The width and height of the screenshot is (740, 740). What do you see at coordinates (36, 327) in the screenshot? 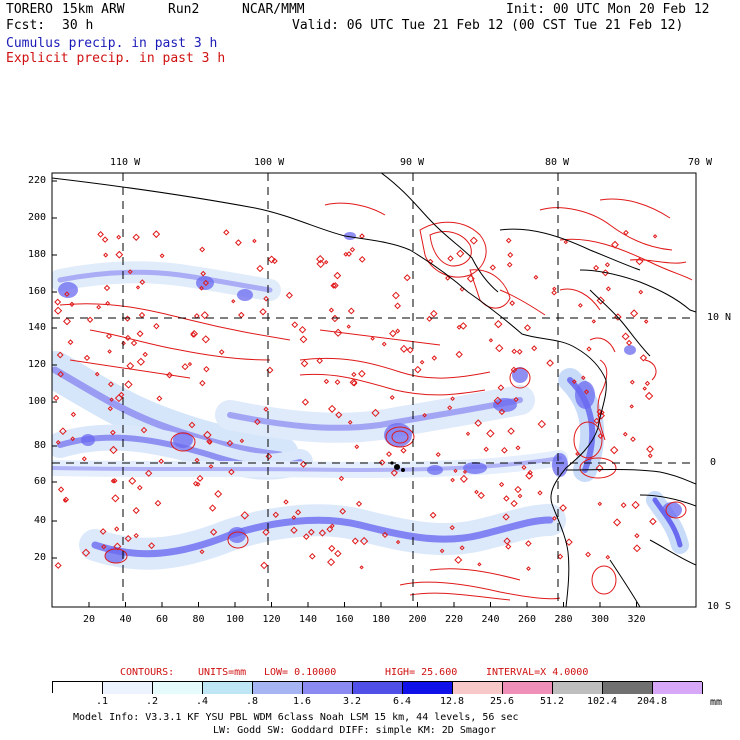
I see `y-tick-label: 140` at bounding box center [36, 327].